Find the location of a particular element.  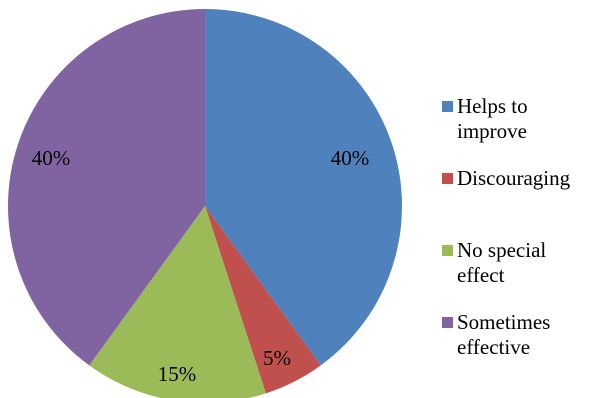

legend-label: Helps to improve is located at coordinates (492, 118).